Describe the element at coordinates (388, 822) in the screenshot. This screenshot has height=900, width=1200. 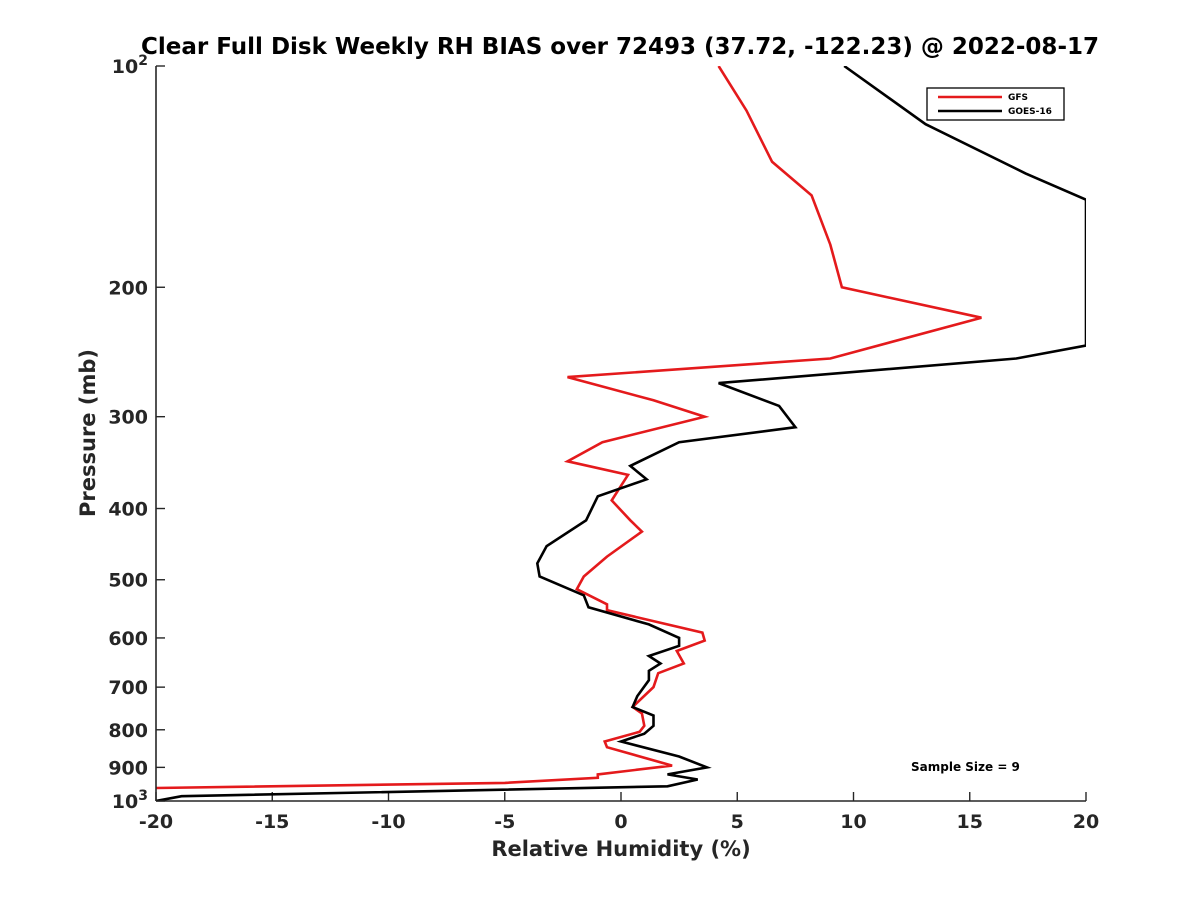
I see `x-tick-label: -10` at that location.